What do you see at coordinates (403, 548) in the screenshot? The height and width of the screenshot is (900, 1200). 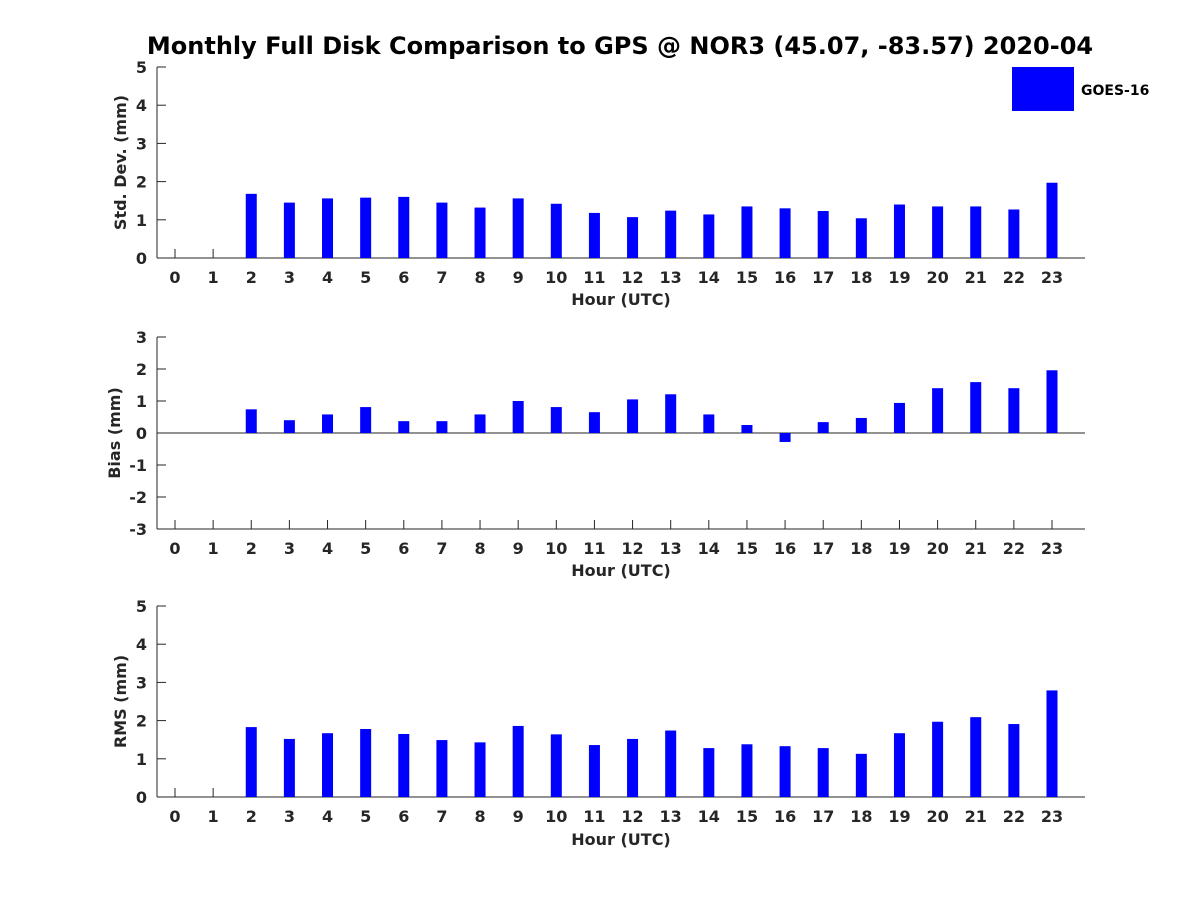 I see `x-tick-label: 6` at bounding box center [403, 548].